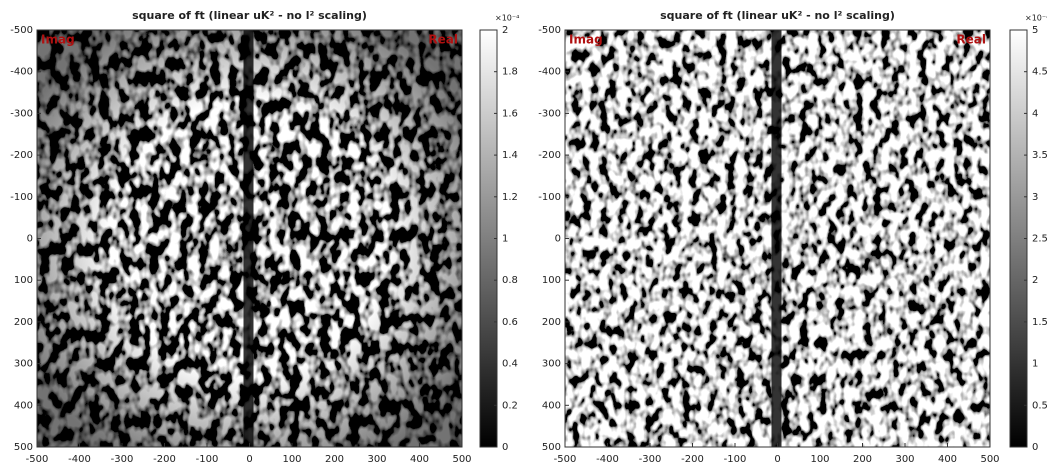 The height and width of the screenshot is (468, 1047). What do you see at coordinates (1039, 155) in the screenshot?
I see `colorbar-tick-label: 3.5` at bounding box center [1039, 155].